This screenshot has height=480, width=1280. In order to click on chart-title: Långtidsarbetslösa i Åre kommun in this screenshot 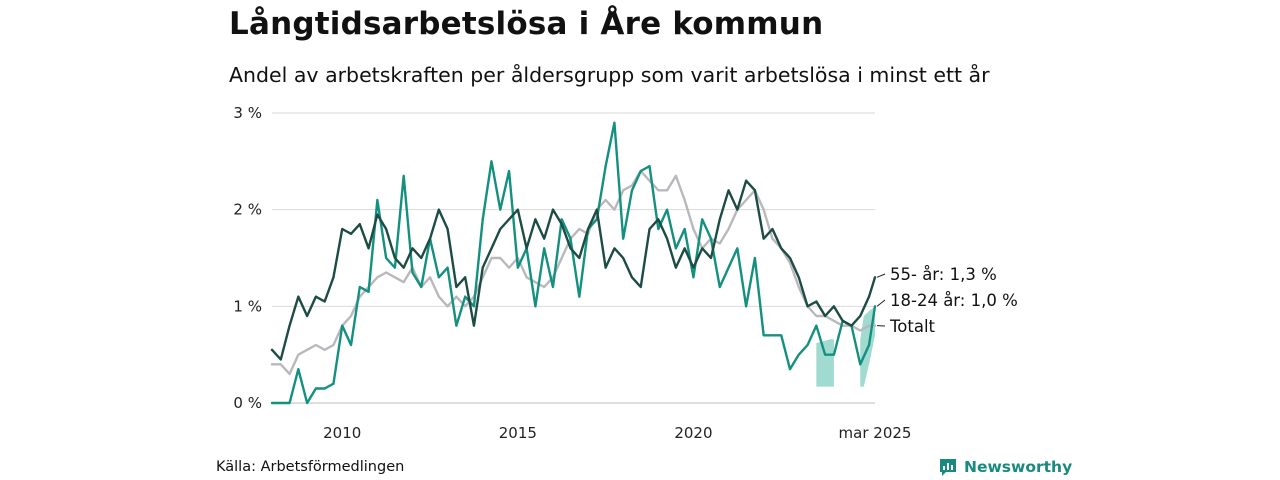, I will do `click(526, 24)`.